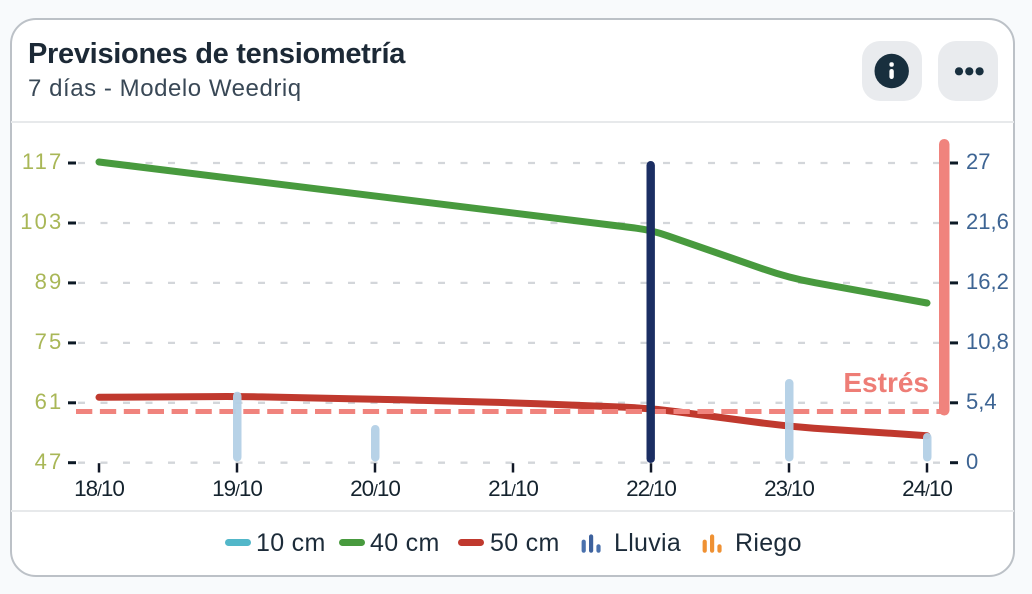 The height and width of the screenshot is (594, 1032). Describe the element at coordinates (886, 382) in the screenshot. I see `svg-text: Estrés` at that location.